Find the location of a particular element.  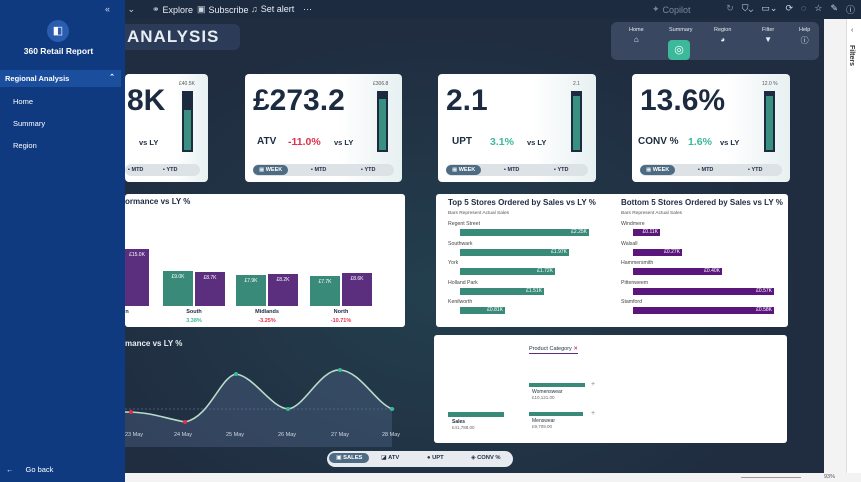

metric-upt: ● UPT is located at coordinates (435, 458).